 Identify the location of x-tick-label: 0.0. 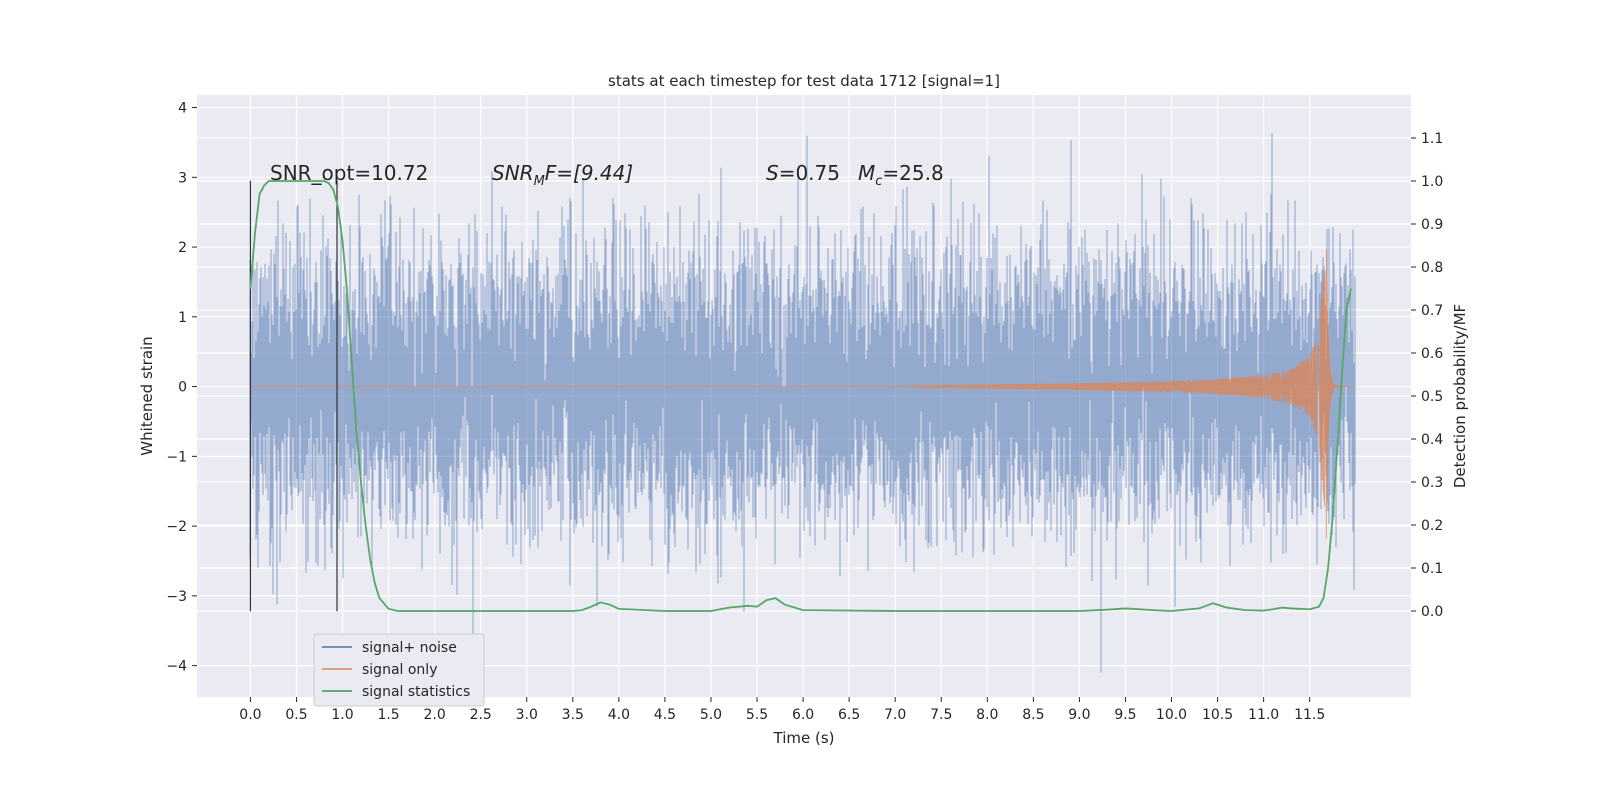
(250, 715).